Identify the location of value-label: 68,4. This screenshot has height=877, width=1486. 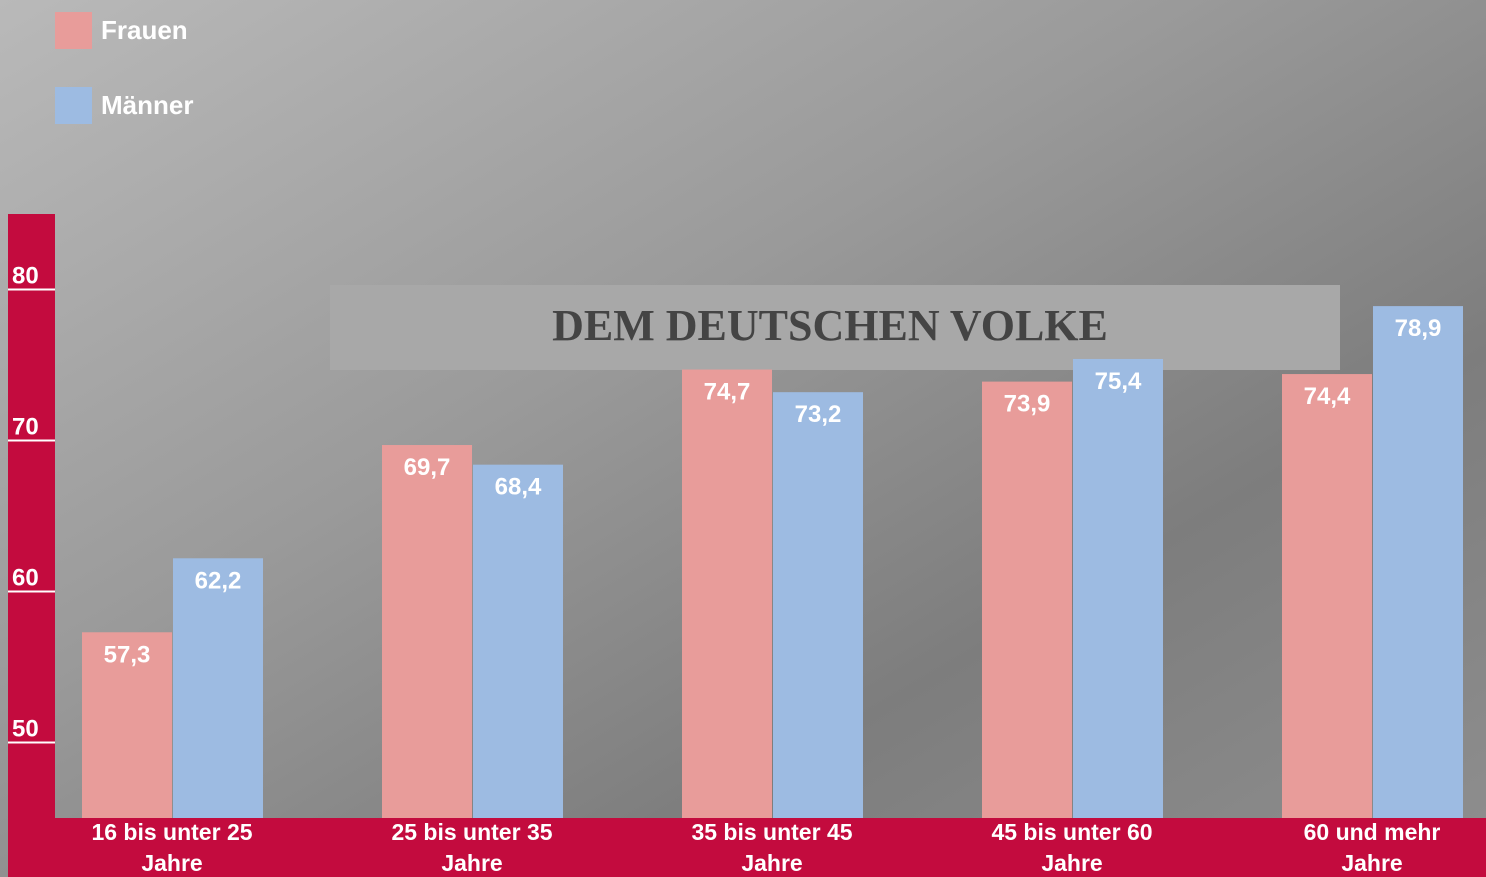
(518, 487).